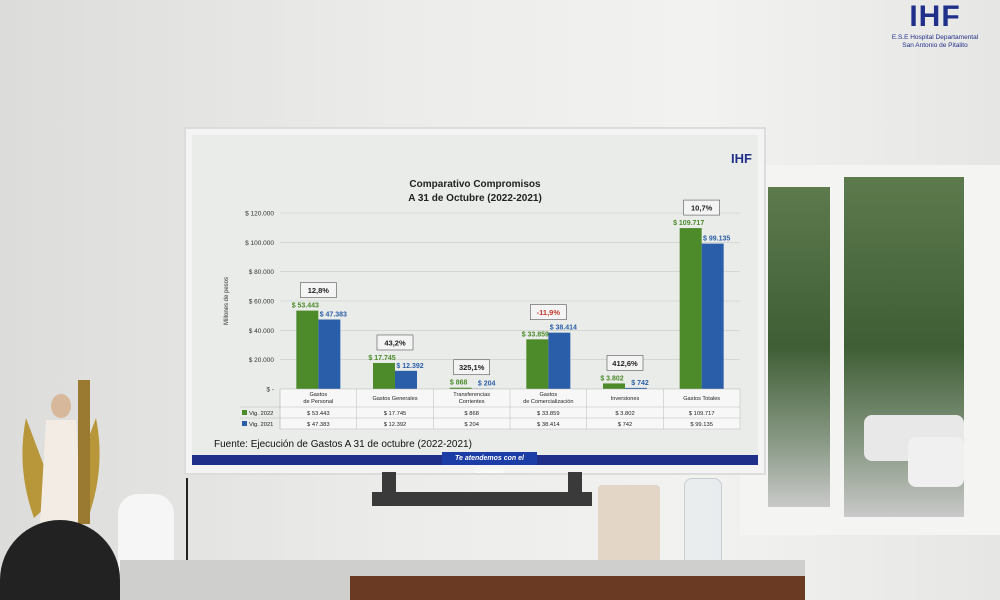 Image resolution: width=1000 pixels, height=600 pixels. What do you see at coordinates (640, 383) in the screenshot?
I see `data-label: $ 742` at bounding box center [640, 383].